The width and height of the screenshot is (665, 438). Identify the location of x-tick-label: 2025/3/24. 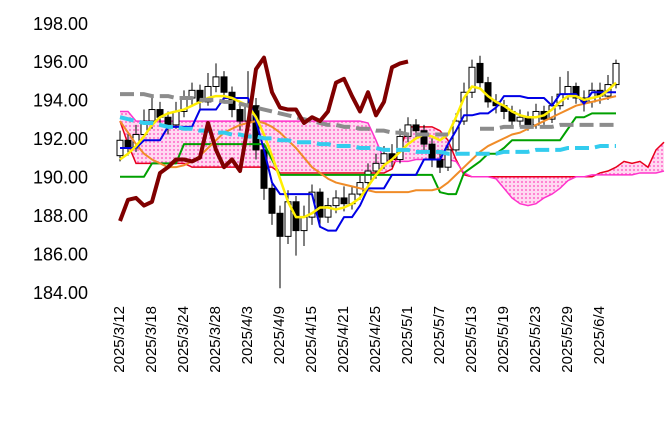
(183, 339).